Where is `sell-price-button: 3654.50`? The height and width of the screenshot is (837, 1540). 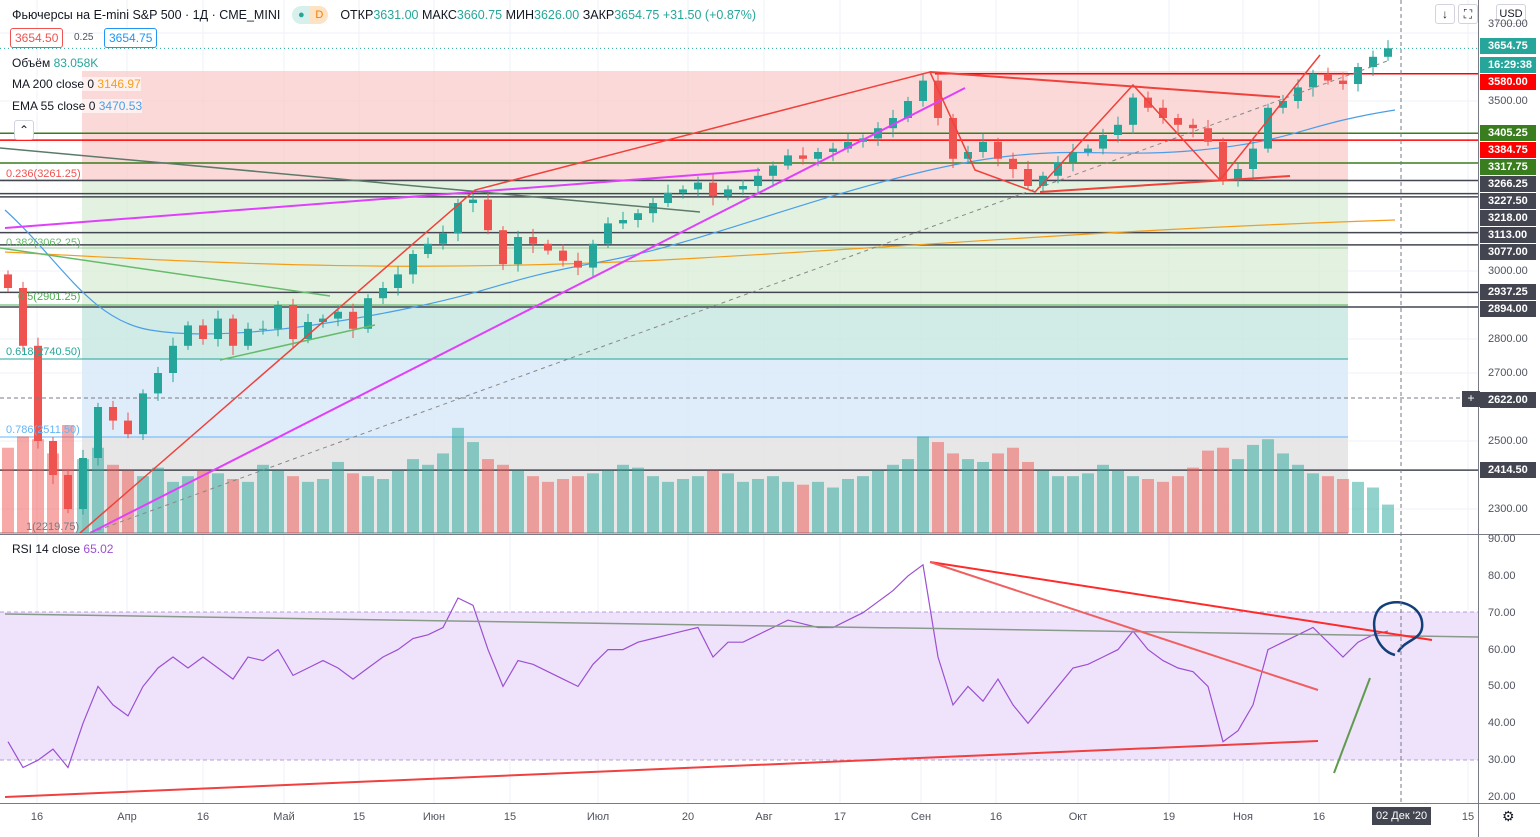 sell-price-button: 3654.50 is located at coordinates (37, 38).